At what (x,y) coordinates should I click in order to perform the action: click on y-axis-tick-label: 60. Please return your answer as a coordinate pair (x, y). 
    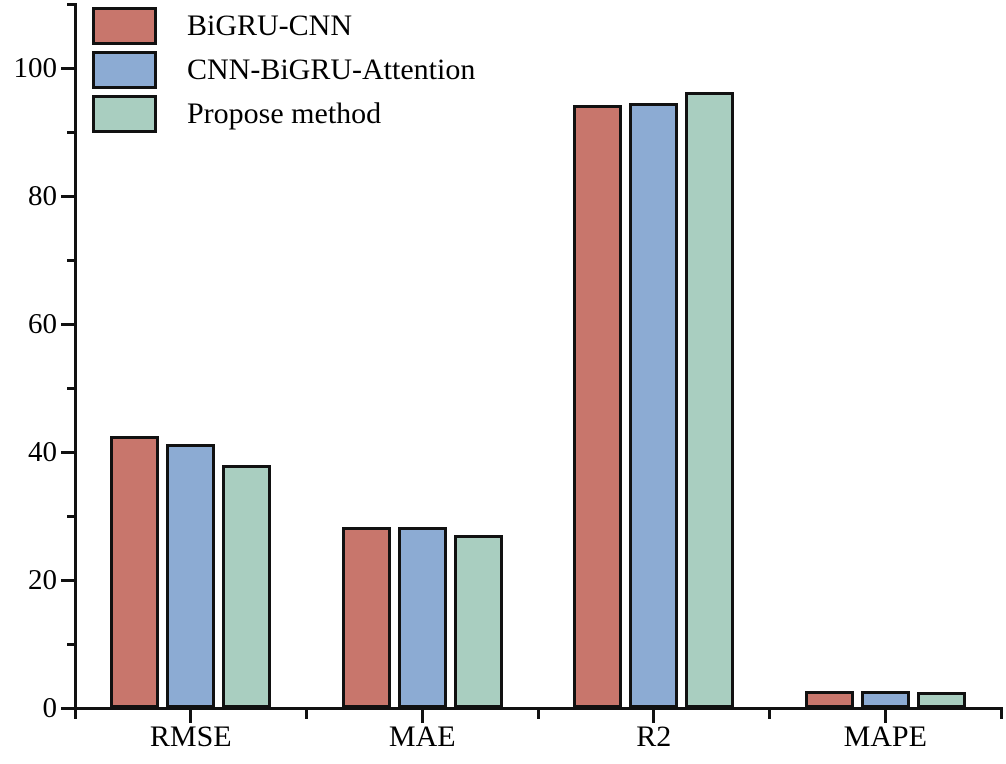
    Looking at the image, I should click on (42, 324).